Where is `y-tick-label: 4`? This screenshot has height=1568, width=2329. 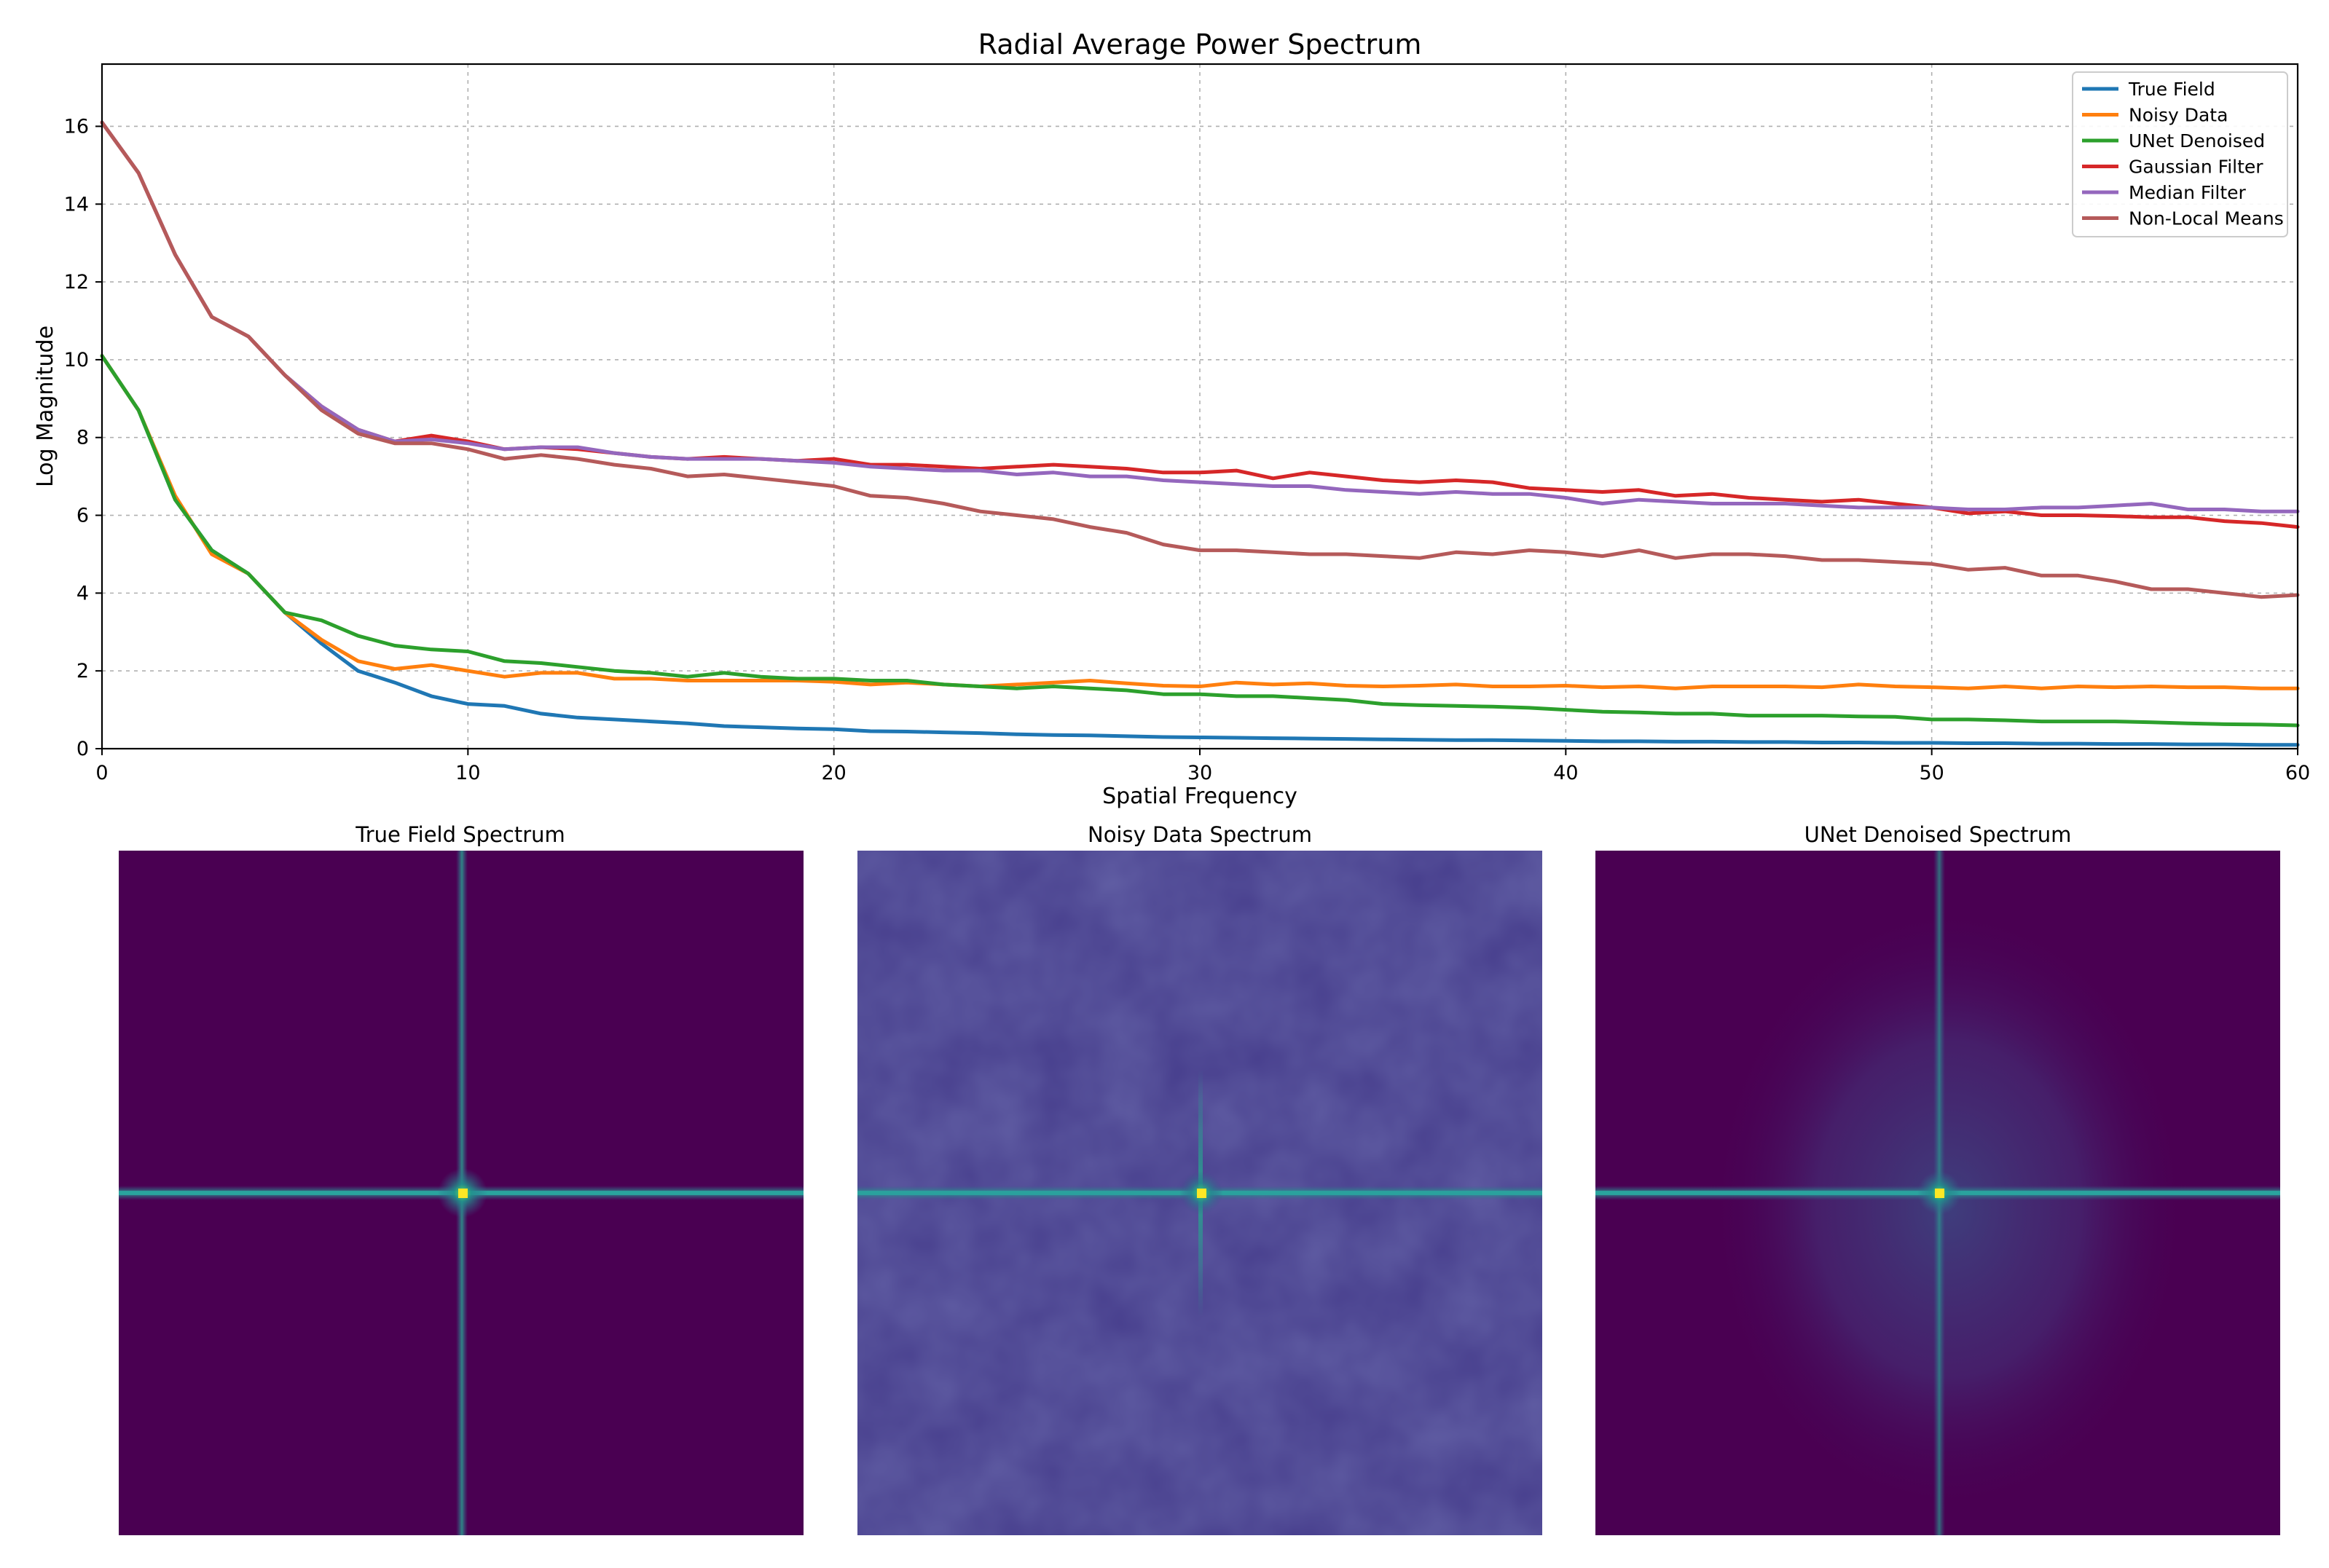 y-tick-label: 4 is located at coordinates (82, 593).